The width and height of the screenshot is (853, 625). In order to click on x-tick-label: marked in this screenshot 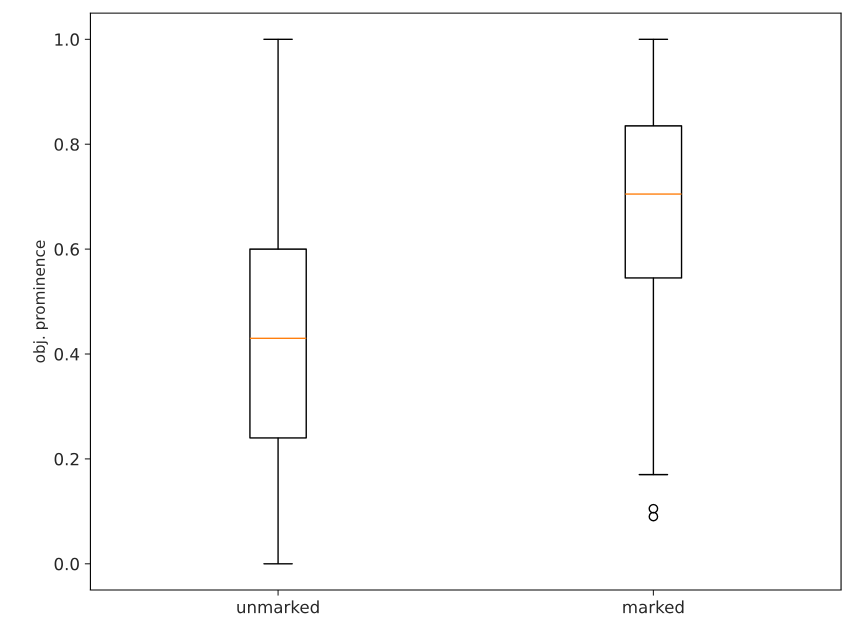, I will do `click(653, 607)`.